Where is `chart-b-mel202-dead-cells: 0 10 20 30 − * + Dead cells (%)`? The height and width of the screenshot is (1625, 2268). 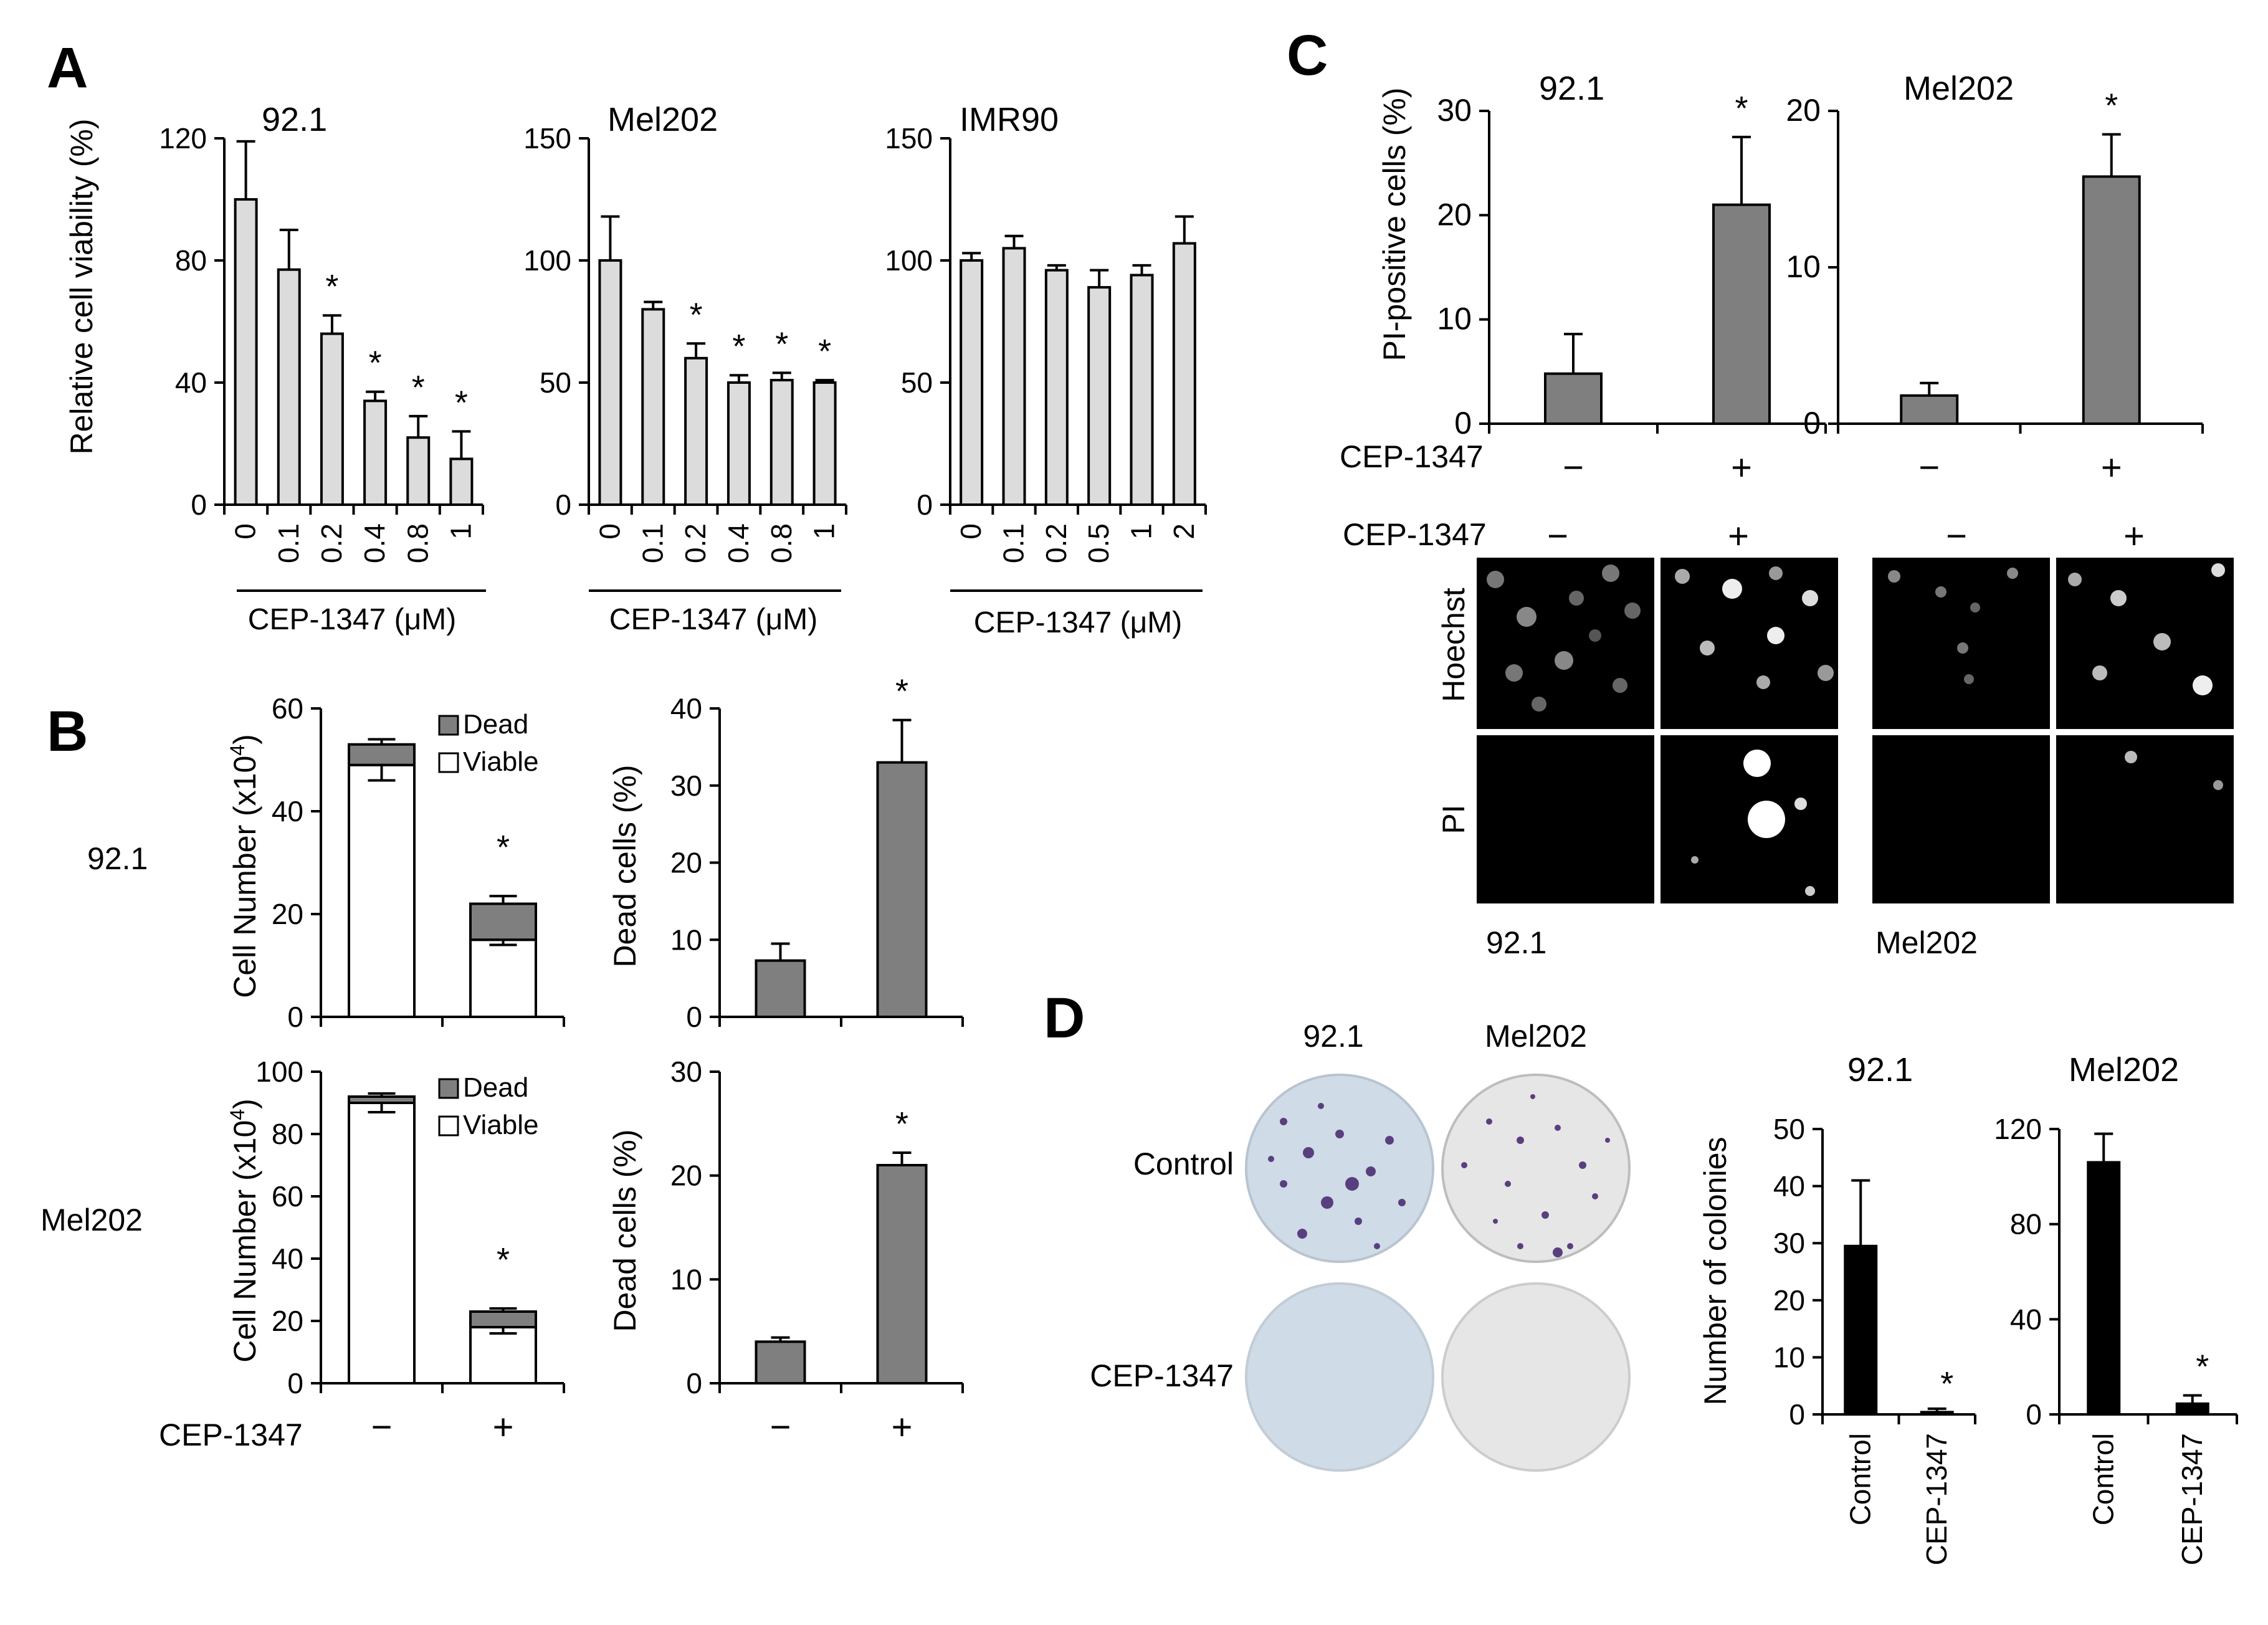 chart-b-mel202-dead-cells: 0 10 20 30 − * + Dead cells (%) is located at coordinates (786, 1251).